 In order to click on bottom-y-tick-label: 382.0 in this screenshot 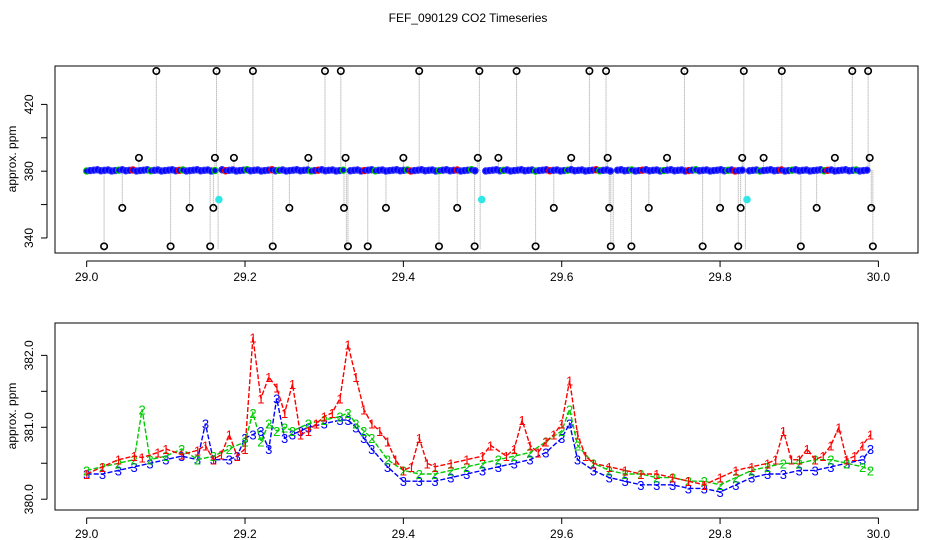, I will do `click(29, 355)`.